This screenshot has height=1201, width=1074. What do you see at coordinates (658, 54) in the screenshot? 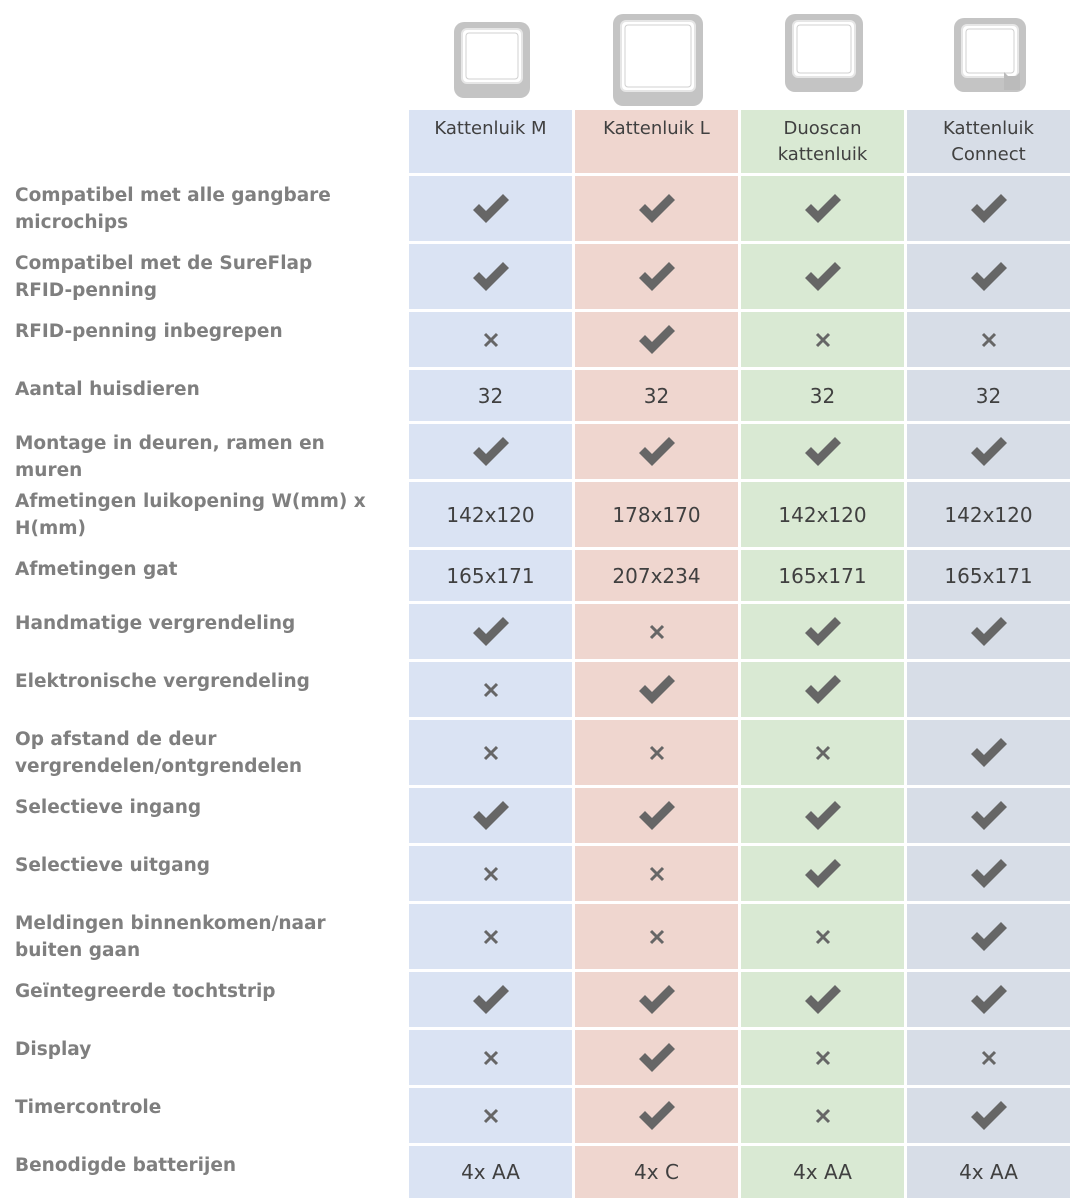
I see `cat-flap-large-icon` at bounding box center [658, 54].